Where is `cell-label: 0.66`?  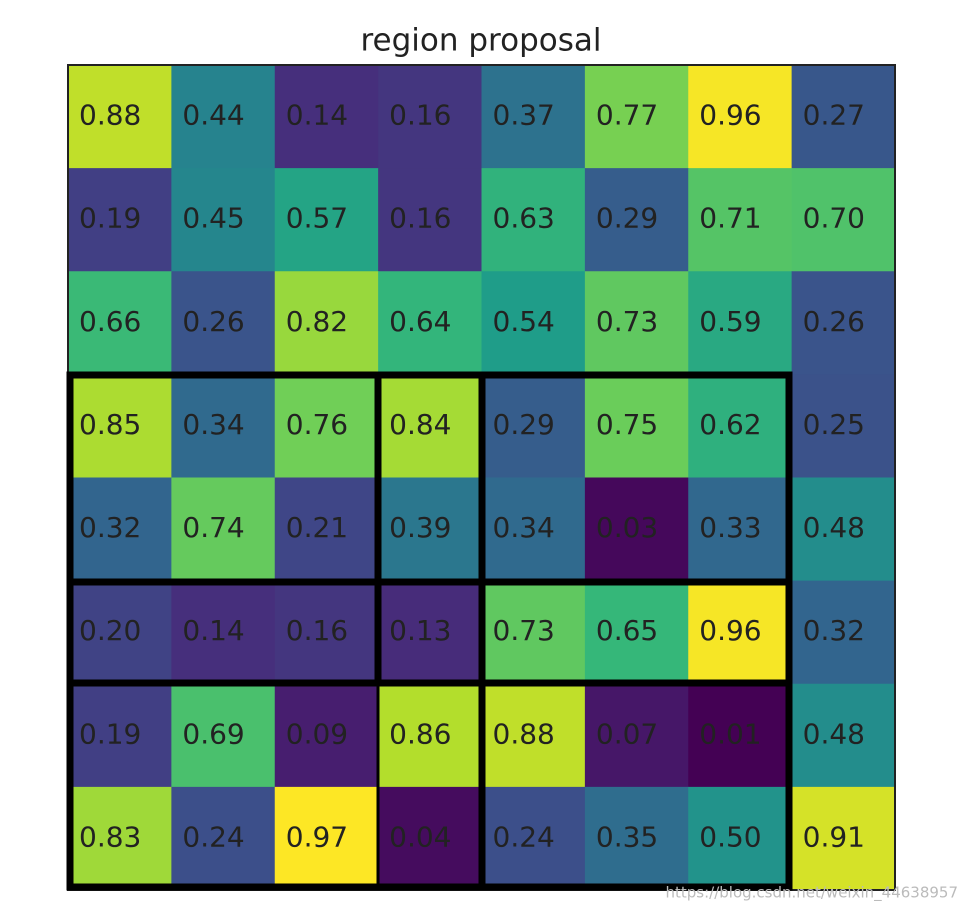 cell-label: 0.66 is located at coordinates (110, 321).